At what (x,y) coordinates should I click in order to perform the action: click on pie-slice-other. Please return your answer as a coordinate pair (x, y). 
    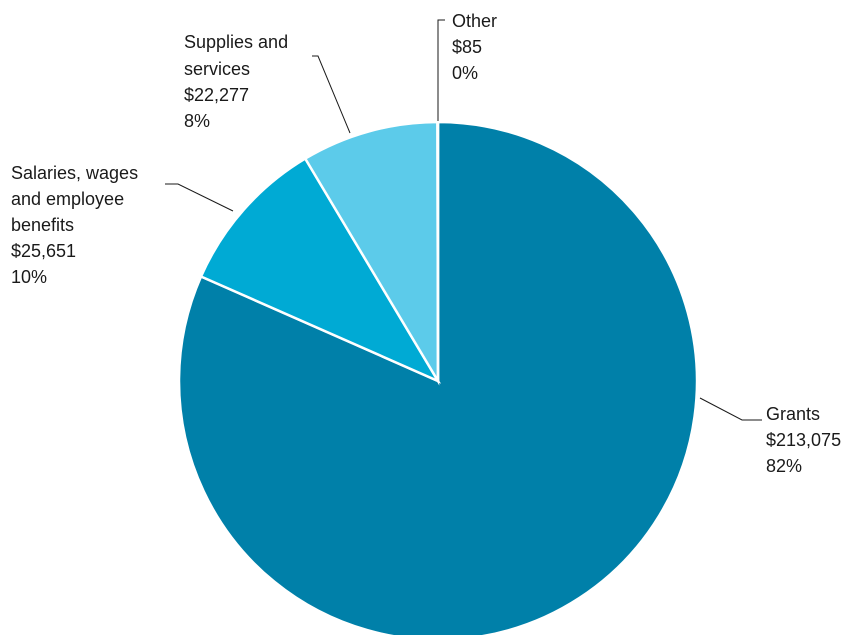
    Looking at the image, I should click on (438, 251).